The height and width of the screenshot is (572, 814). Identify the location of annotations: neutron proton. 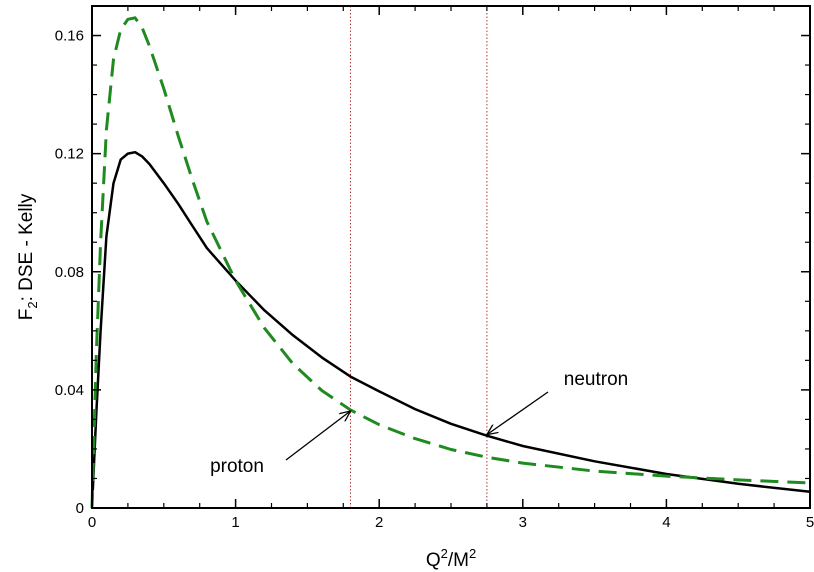
(419, 423).